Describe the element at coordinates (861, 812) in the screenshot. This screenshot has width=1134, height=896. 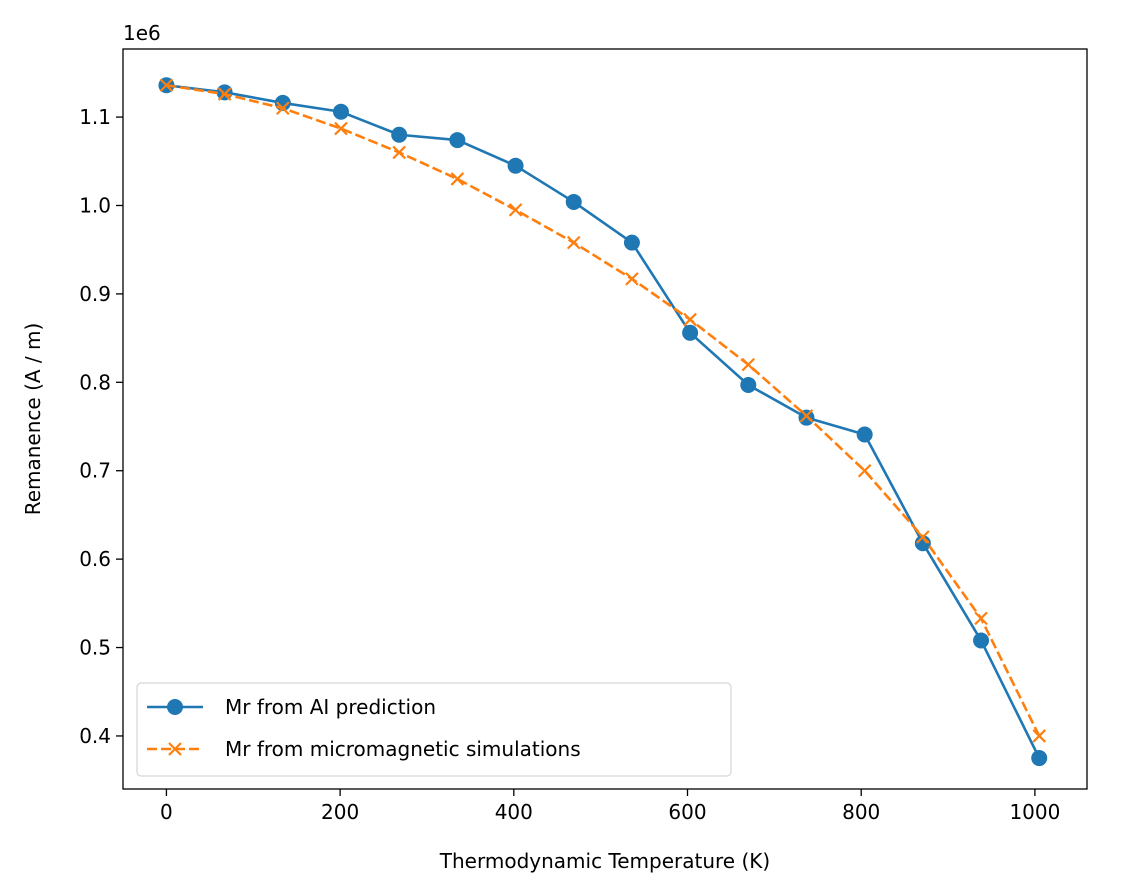
I see `x-tick-label: 800` at that location.